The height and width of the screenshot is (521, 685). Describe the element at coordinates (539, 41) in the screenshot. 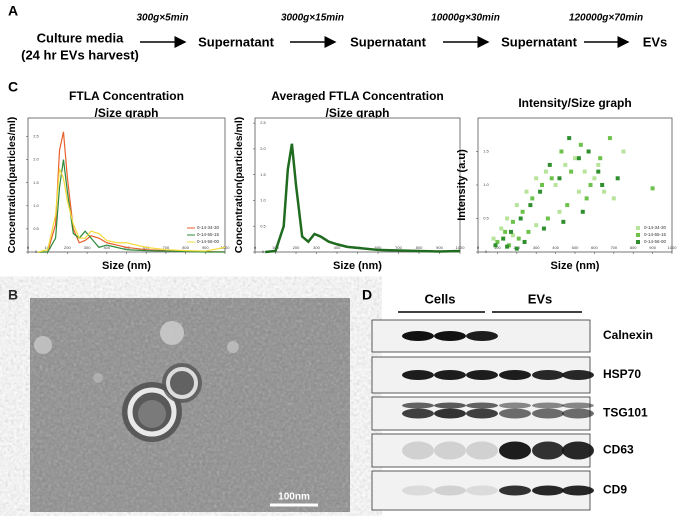

I see `flow-node: Supernatant` at that location.